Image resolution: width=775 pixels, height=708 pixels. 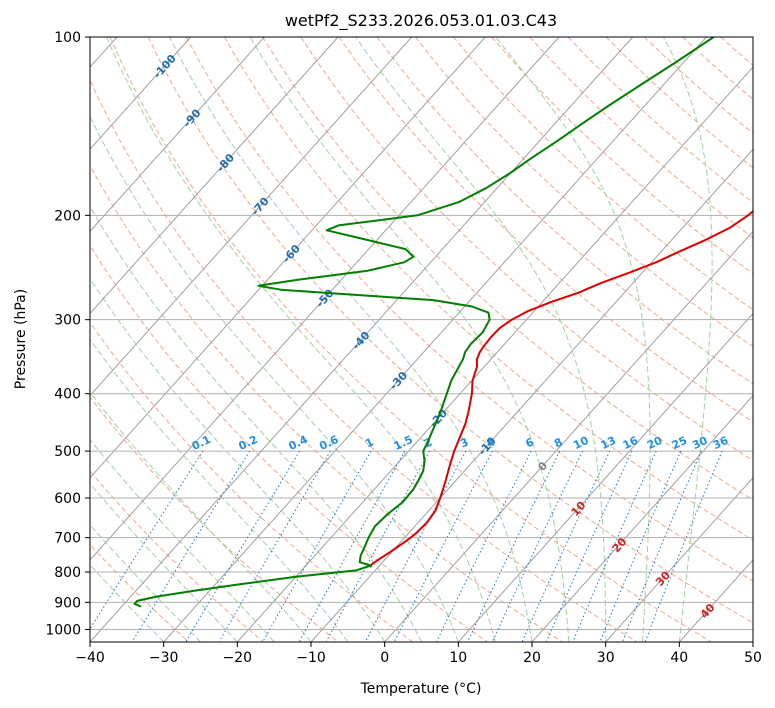 I want to click on mixing-ratio-label: 0.1, so click(x=201, y=443).